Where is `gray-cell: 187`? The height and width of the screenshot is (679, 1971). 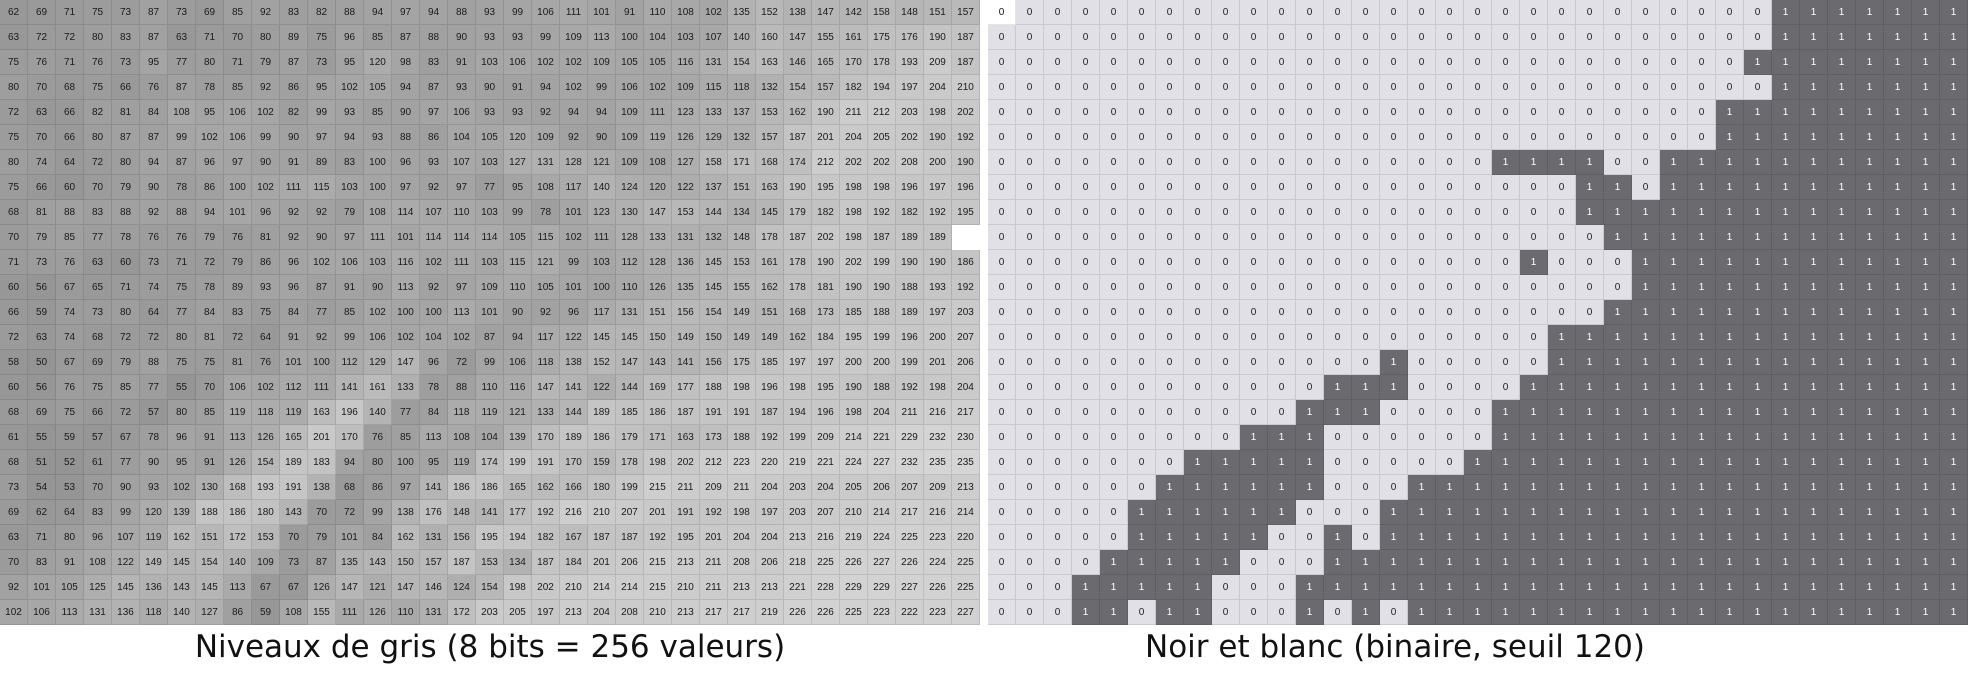 gray-cell: 187 is located at coordinates (798, 137).